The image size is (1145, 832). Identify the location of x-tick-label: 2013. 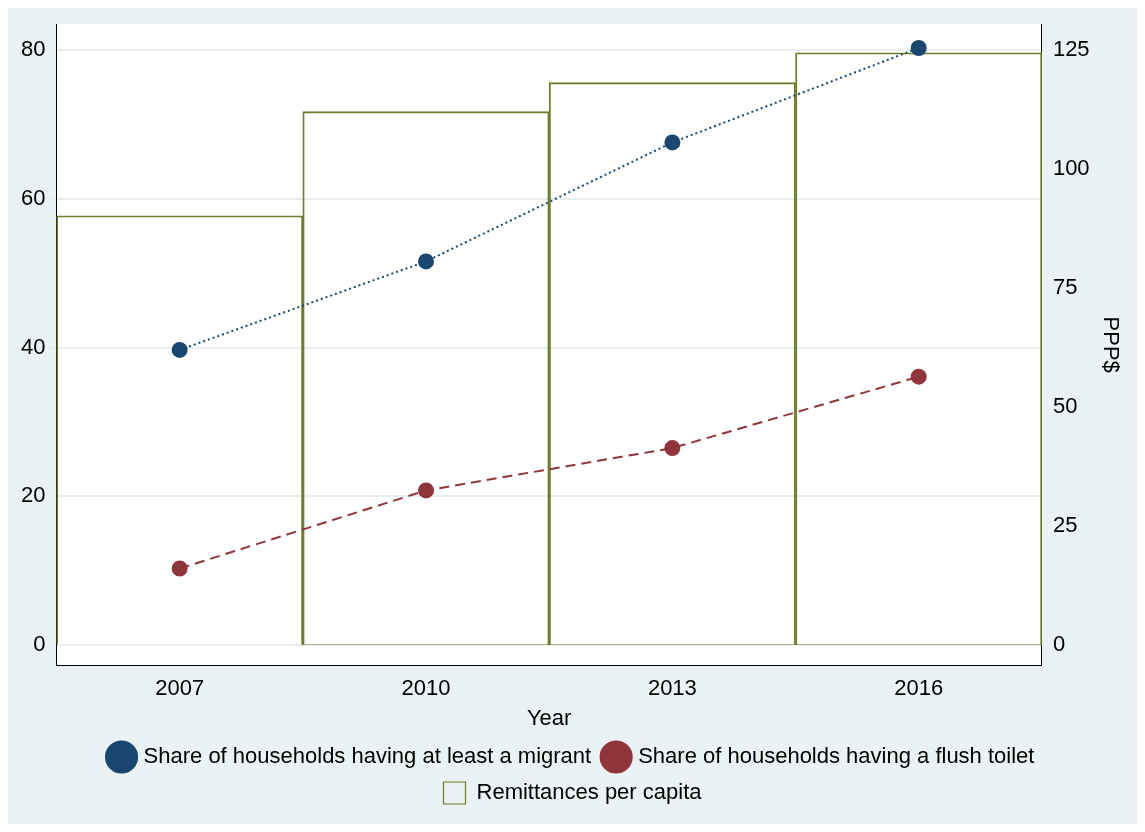
(672, 688).